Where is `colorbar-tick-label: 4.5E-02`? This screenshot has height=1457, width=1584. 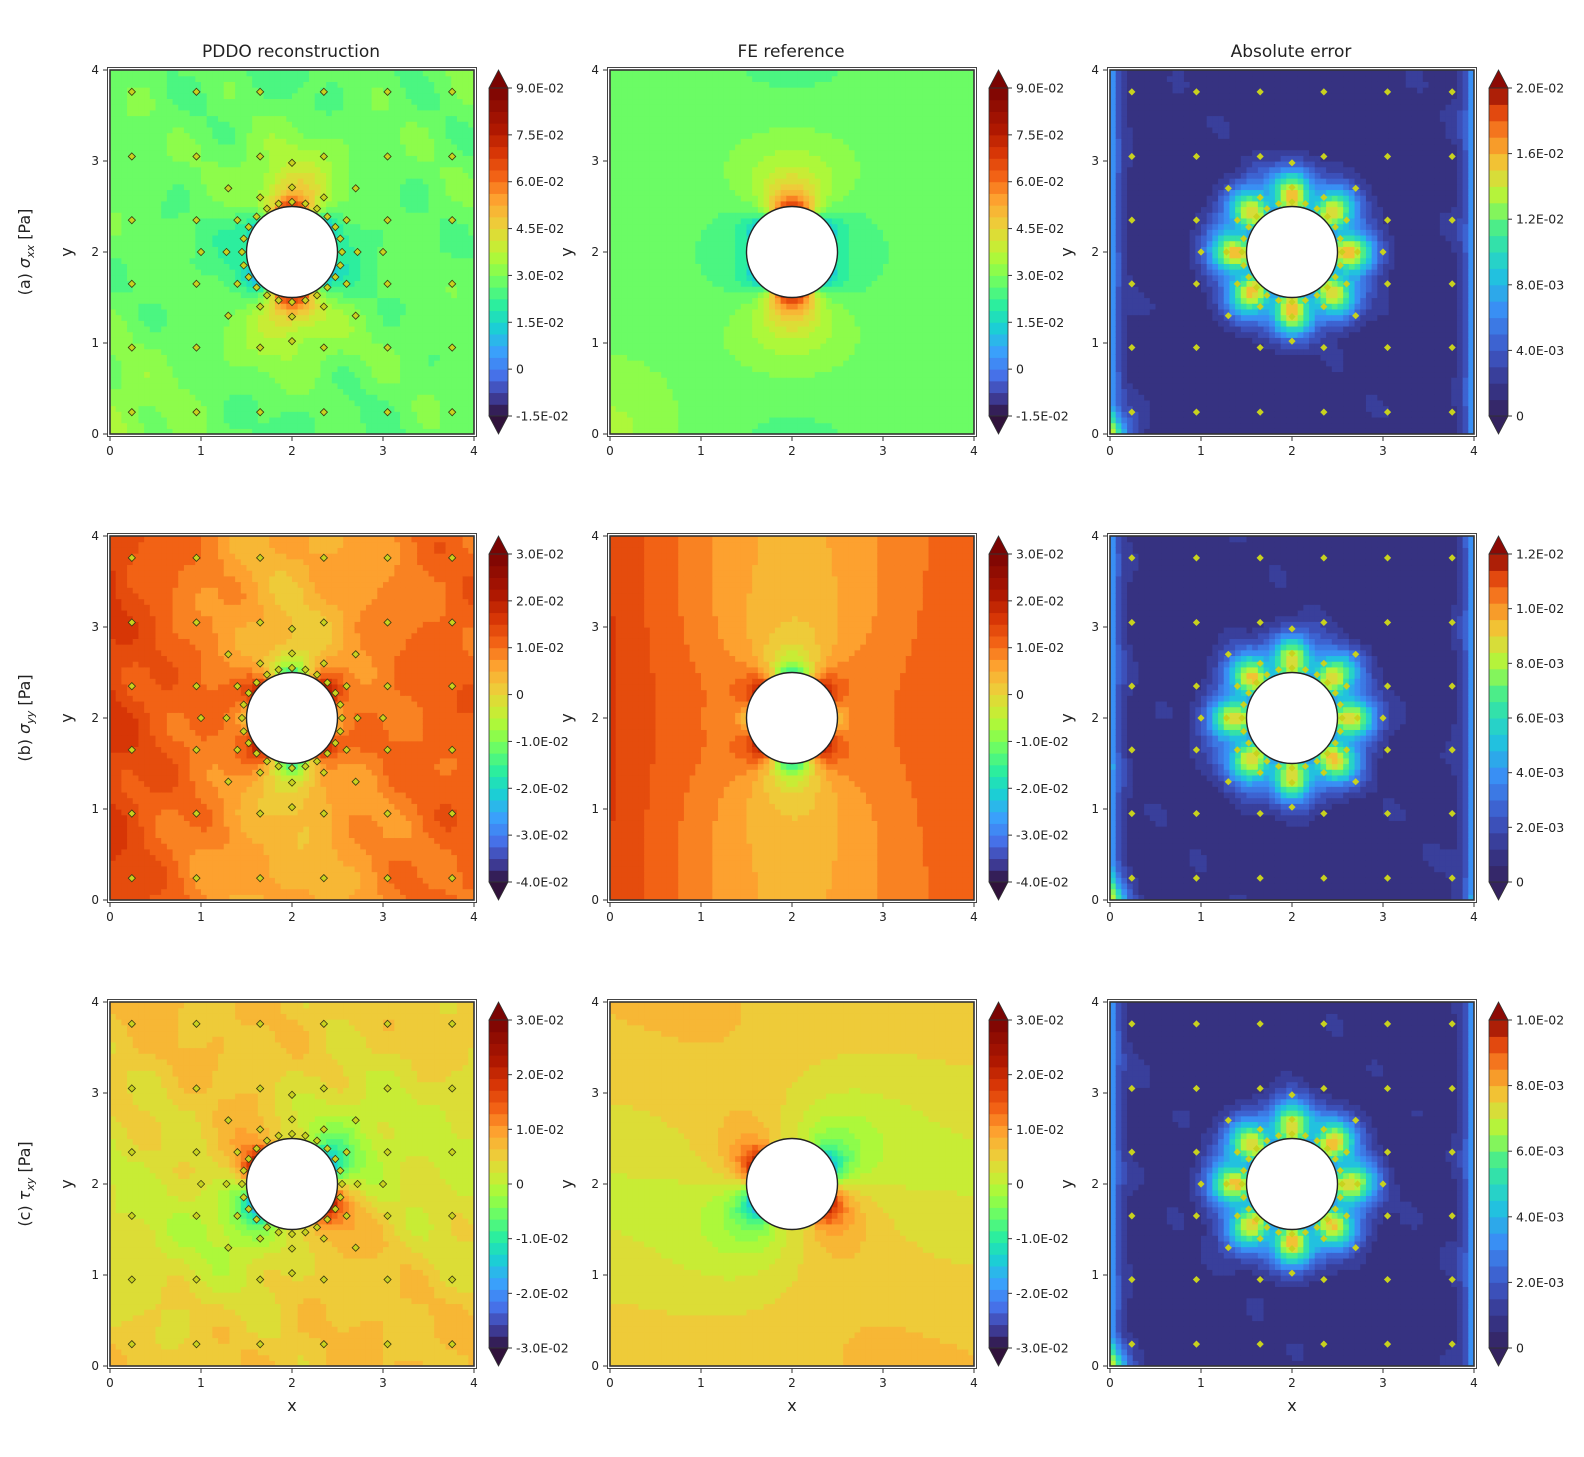
colorbar-tick-label: 4.5E-02 is located at coordinates (1040, 228).